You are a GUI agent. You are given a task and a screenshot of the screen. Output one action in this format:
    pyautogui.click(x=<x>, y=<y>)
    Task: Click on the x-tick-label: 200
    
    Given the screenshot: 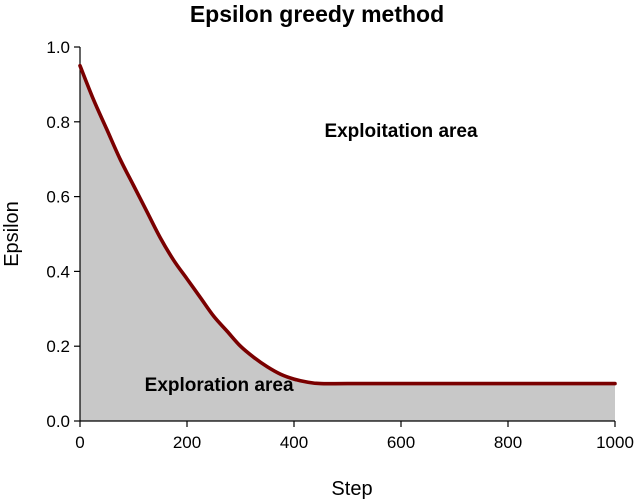 What is the action you would take?
    pyautogui.click(x=187, y=442)
    